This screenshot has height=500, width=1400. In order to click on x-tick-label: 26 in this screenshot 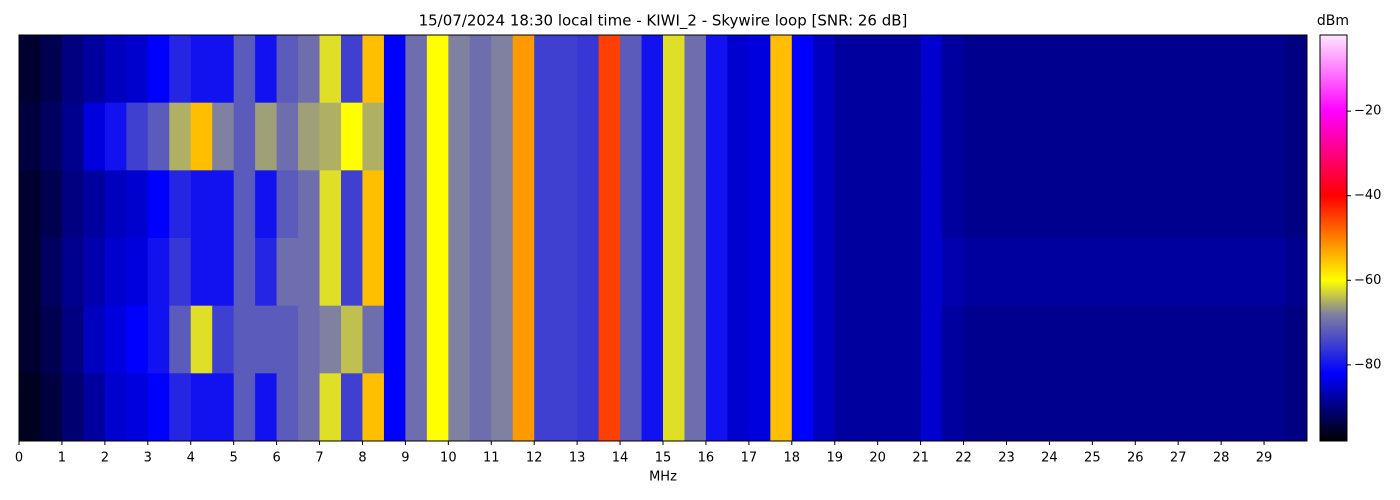, I will do `click(1135, 458)`.